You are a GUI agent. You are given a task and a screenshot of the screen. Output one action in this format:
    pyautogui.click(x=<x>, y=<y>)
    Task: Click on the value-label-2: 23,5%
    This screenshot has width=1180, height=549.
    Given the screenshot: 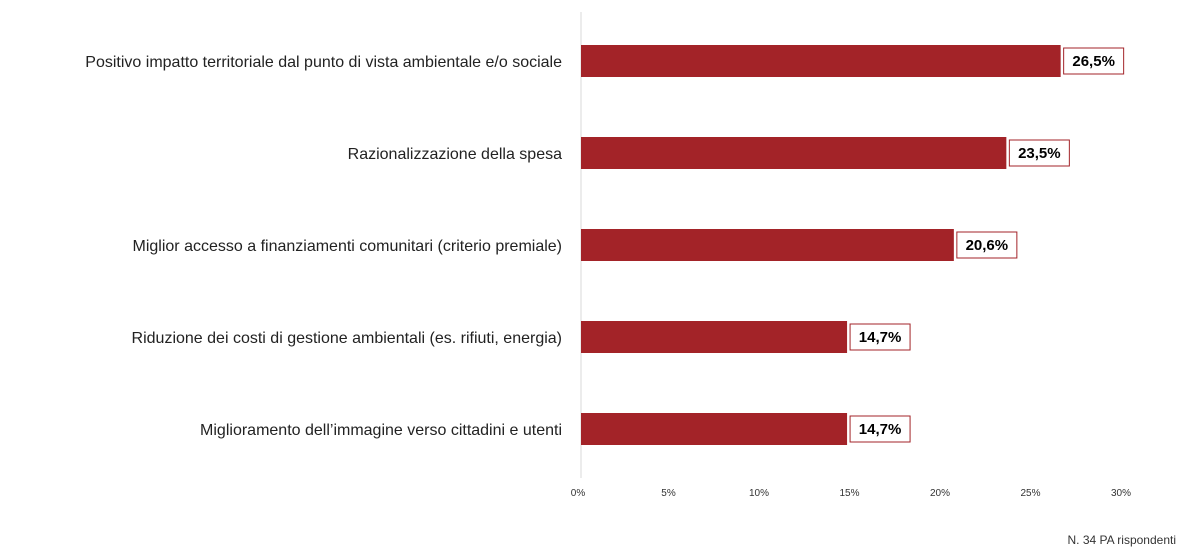 What is the action you would take?
    pyautogui.click(x=1039, y=153)
    